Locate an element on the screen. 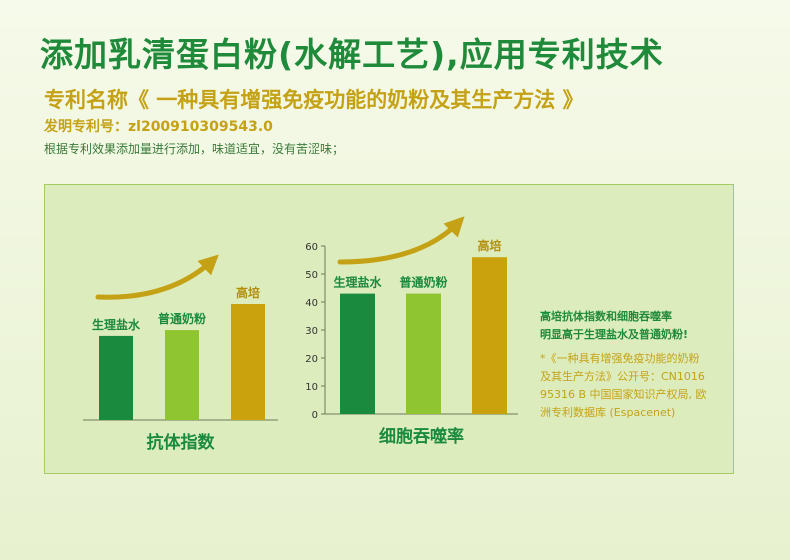 This screenshot has width=790, height=560. antibody-index-chart: 生理盐水 普通奶粉 高培抗体指数 is located at coordinates (180, 353).